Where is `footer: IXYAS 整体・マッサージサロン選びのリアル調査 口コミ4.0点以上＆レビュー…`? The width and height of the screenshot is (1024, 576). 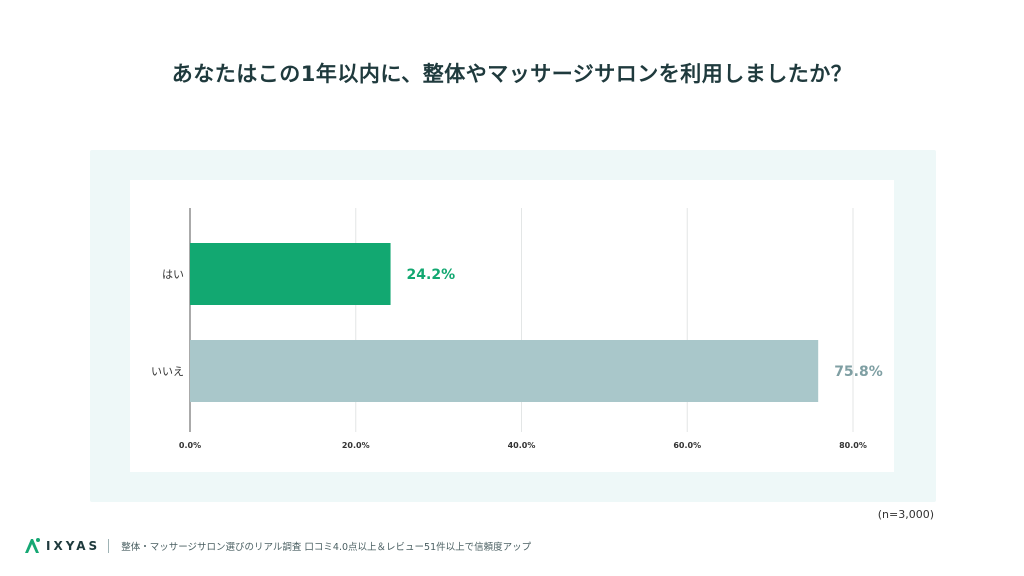
footer: IXYAS 整体・マッサージサロン選びのリアル調査 口コミ4.0点以上＆レビュー… is located at coordinates (276, 546).